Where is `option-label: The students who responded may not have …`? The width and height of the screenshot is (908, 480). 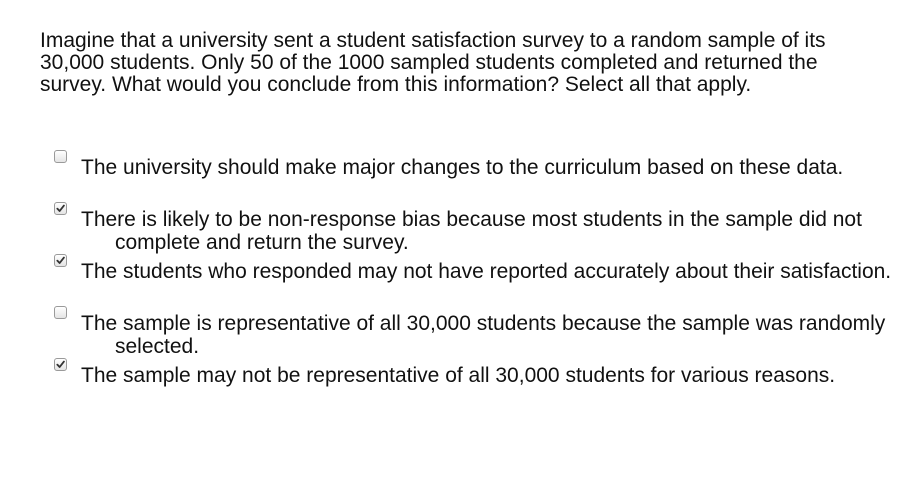 option-label: The students who responded may not have … is located at coordinates (486, 271).